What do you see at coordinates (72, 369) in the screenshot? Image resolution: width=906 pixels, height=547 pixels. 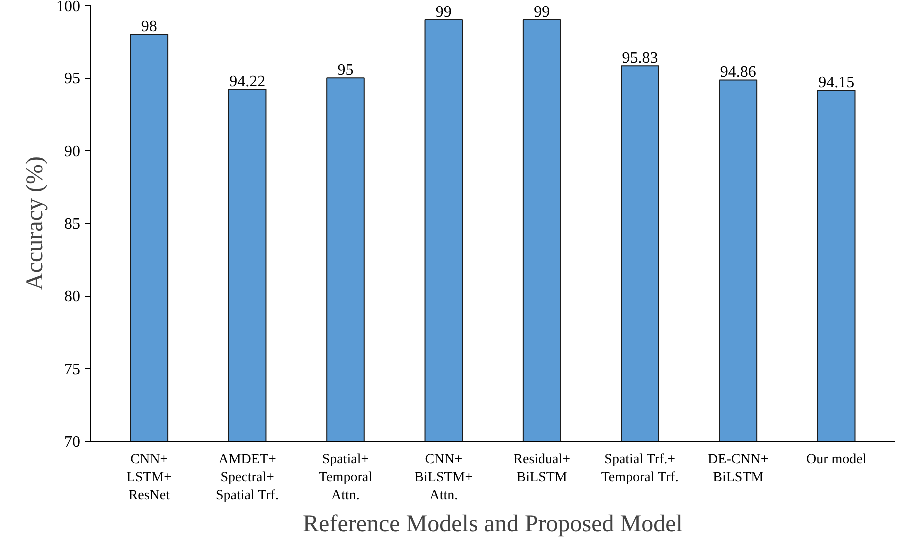 I see `y-tick-label: 75` at bounding box center [72, 369].